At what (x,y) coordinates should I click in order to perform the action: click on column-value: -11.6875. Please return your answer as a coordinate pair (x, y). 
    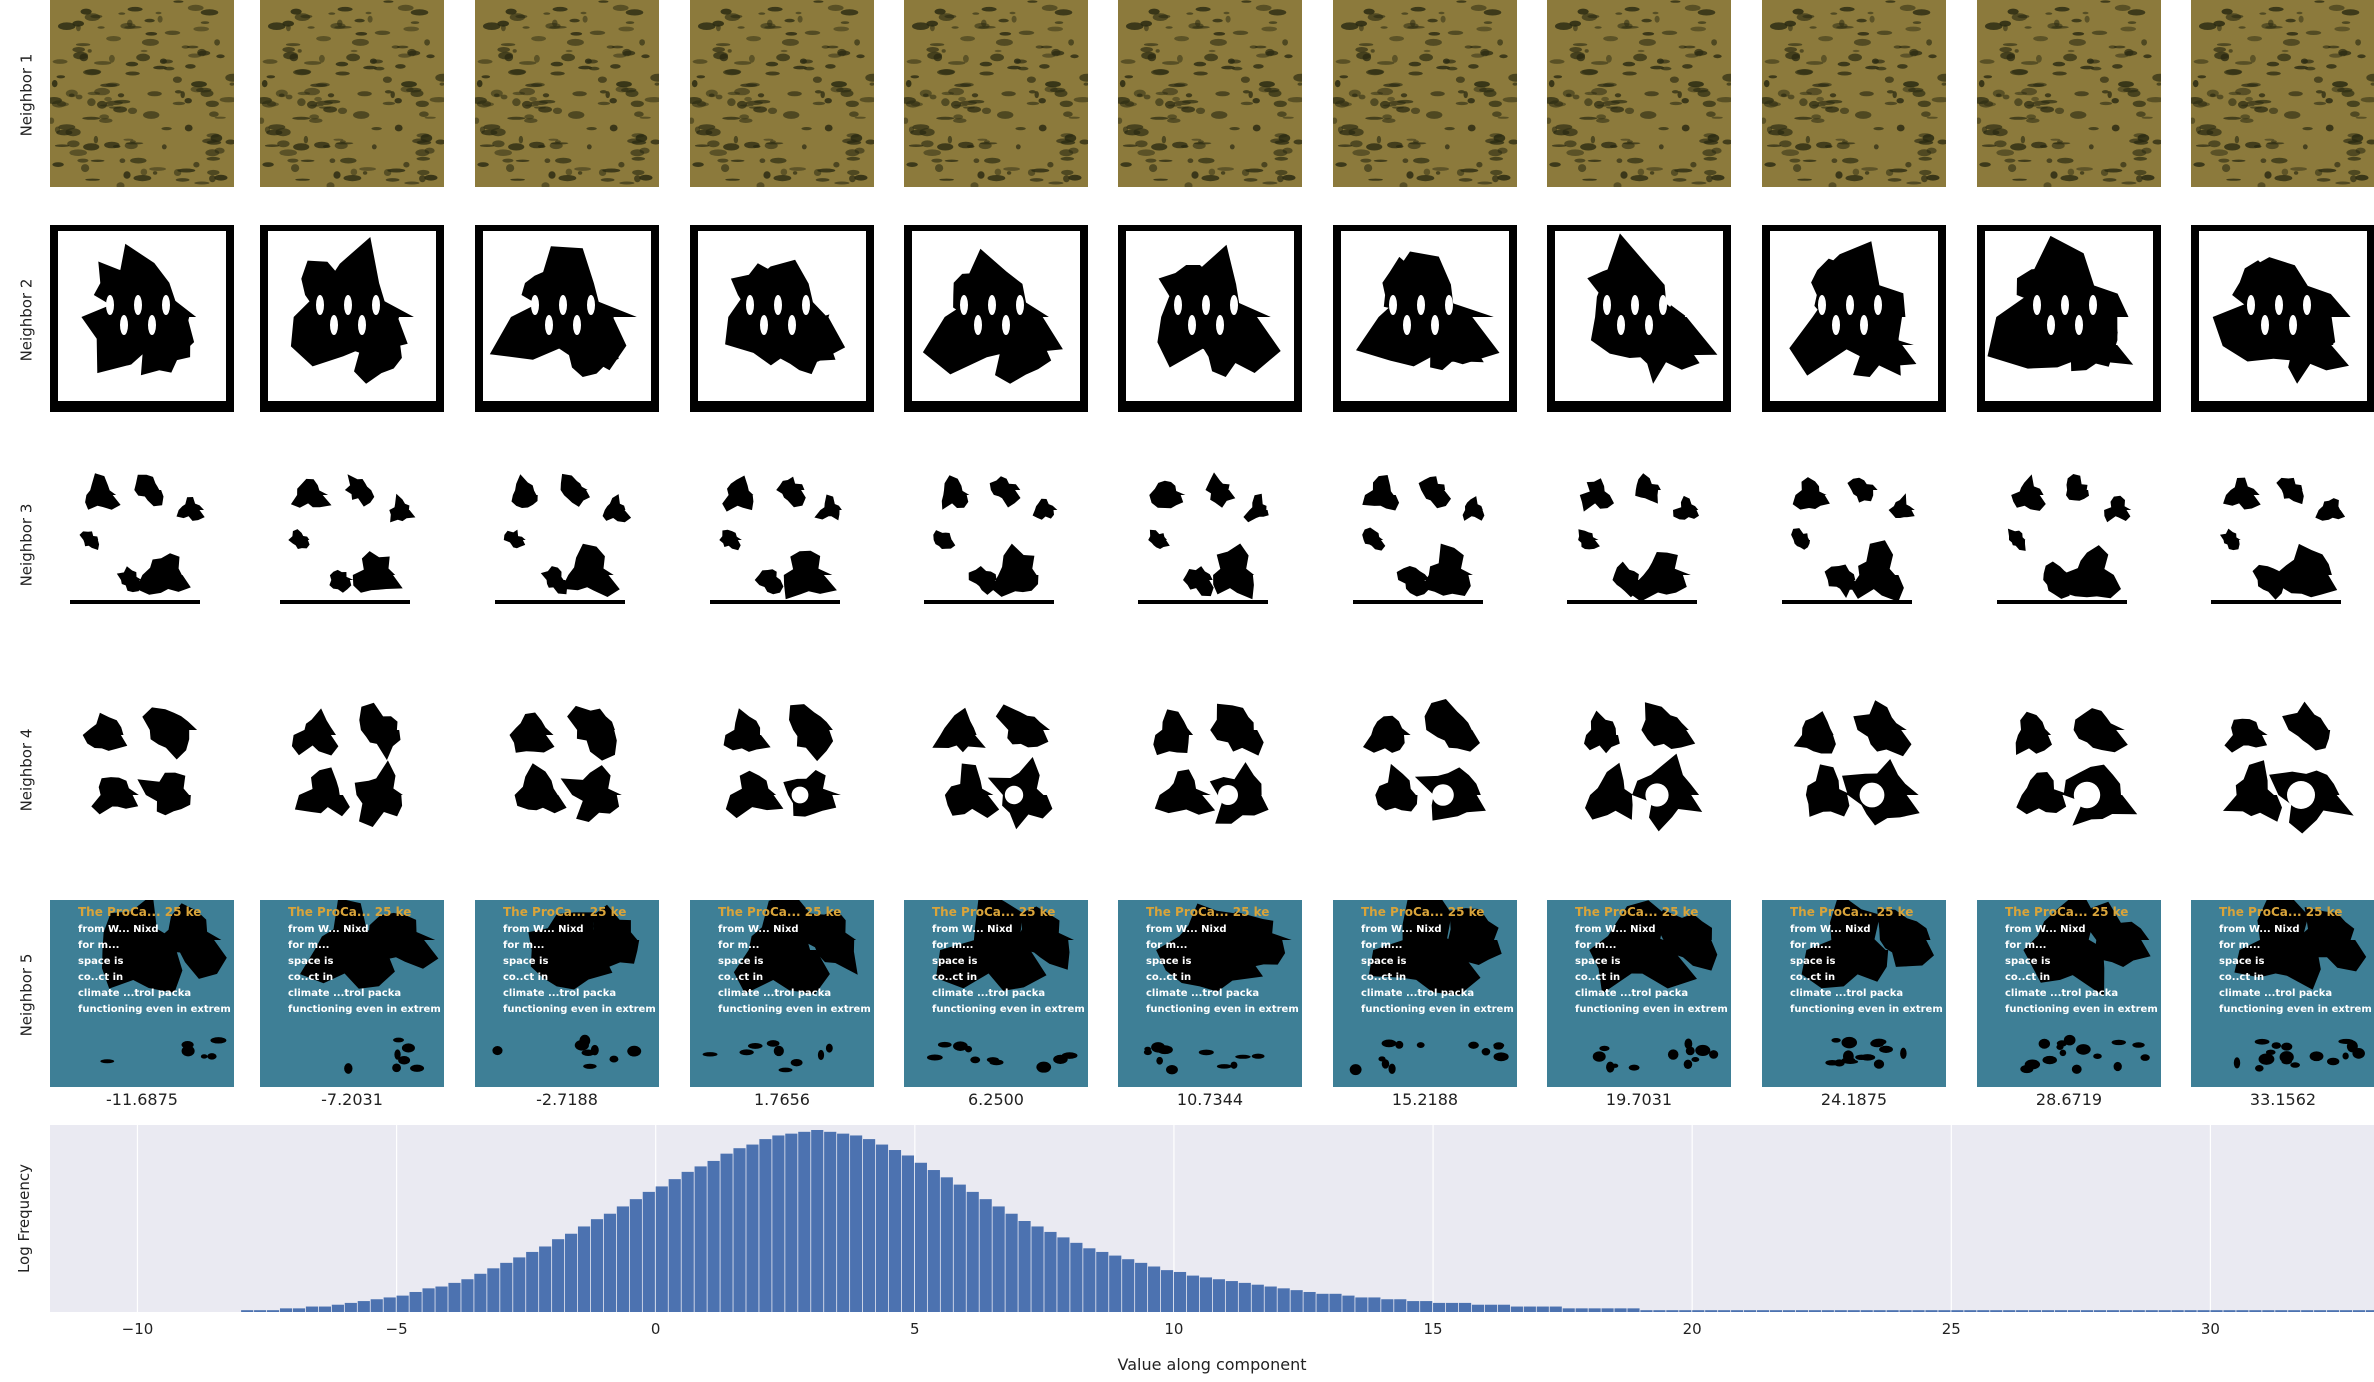
    Looking at the image, I should click on (142, 1099).